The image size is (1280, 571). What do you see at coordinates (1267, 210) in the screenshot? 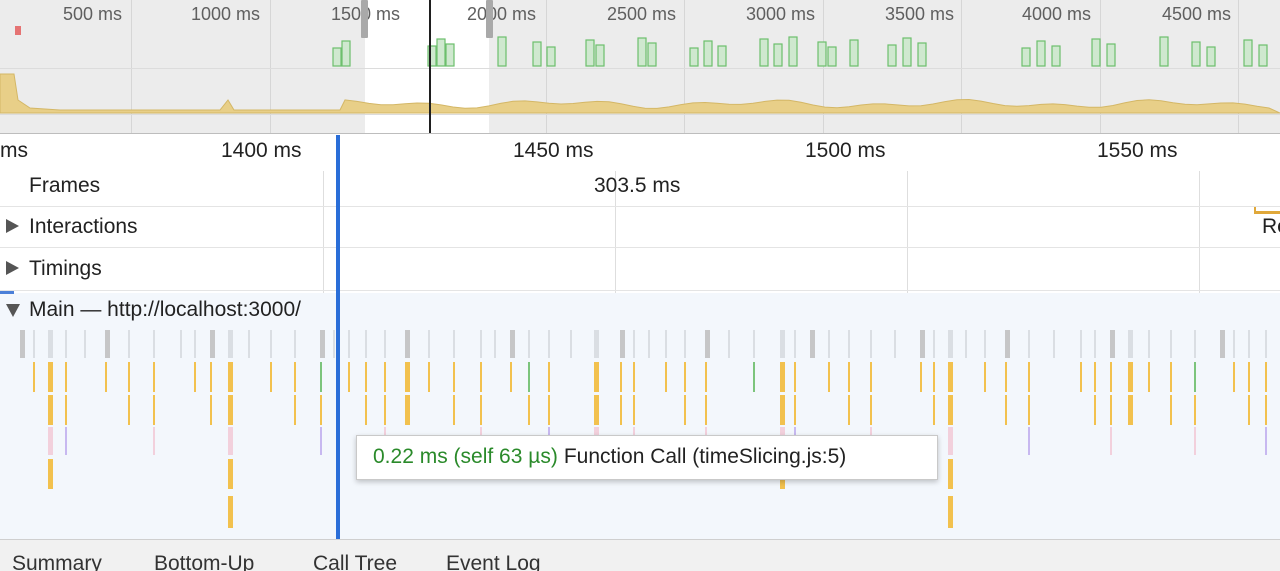
I see `interaction-marker` at bounding box center [1267, 210].